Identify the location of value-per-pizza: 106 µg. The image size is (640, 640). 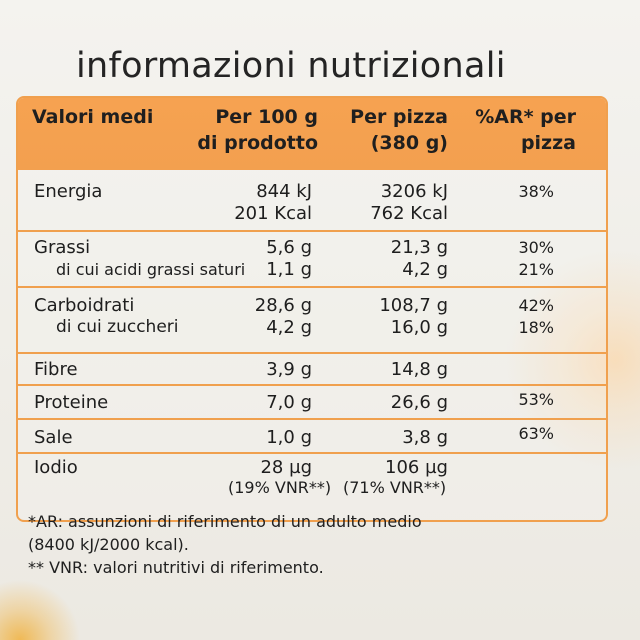
(416, 467).